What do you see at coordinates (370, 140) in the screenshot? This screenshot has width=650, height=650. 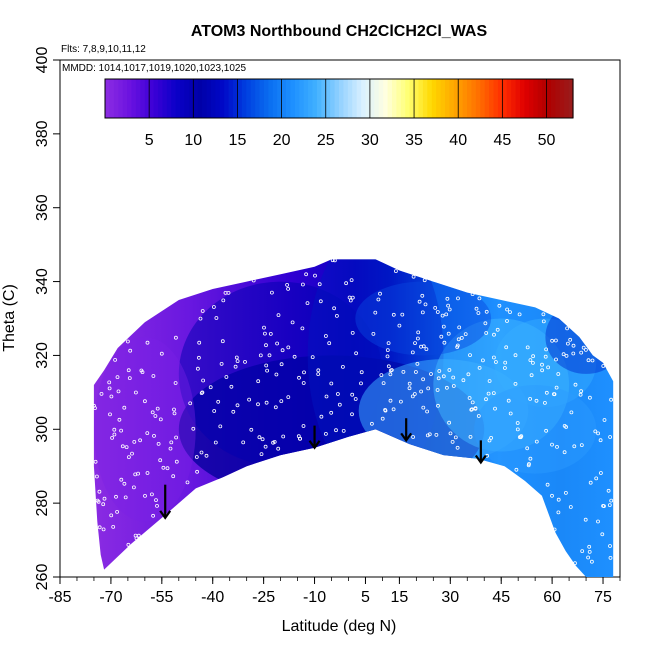 I see `colorbar-tick-label: 30` at bounding box center [370, 140].